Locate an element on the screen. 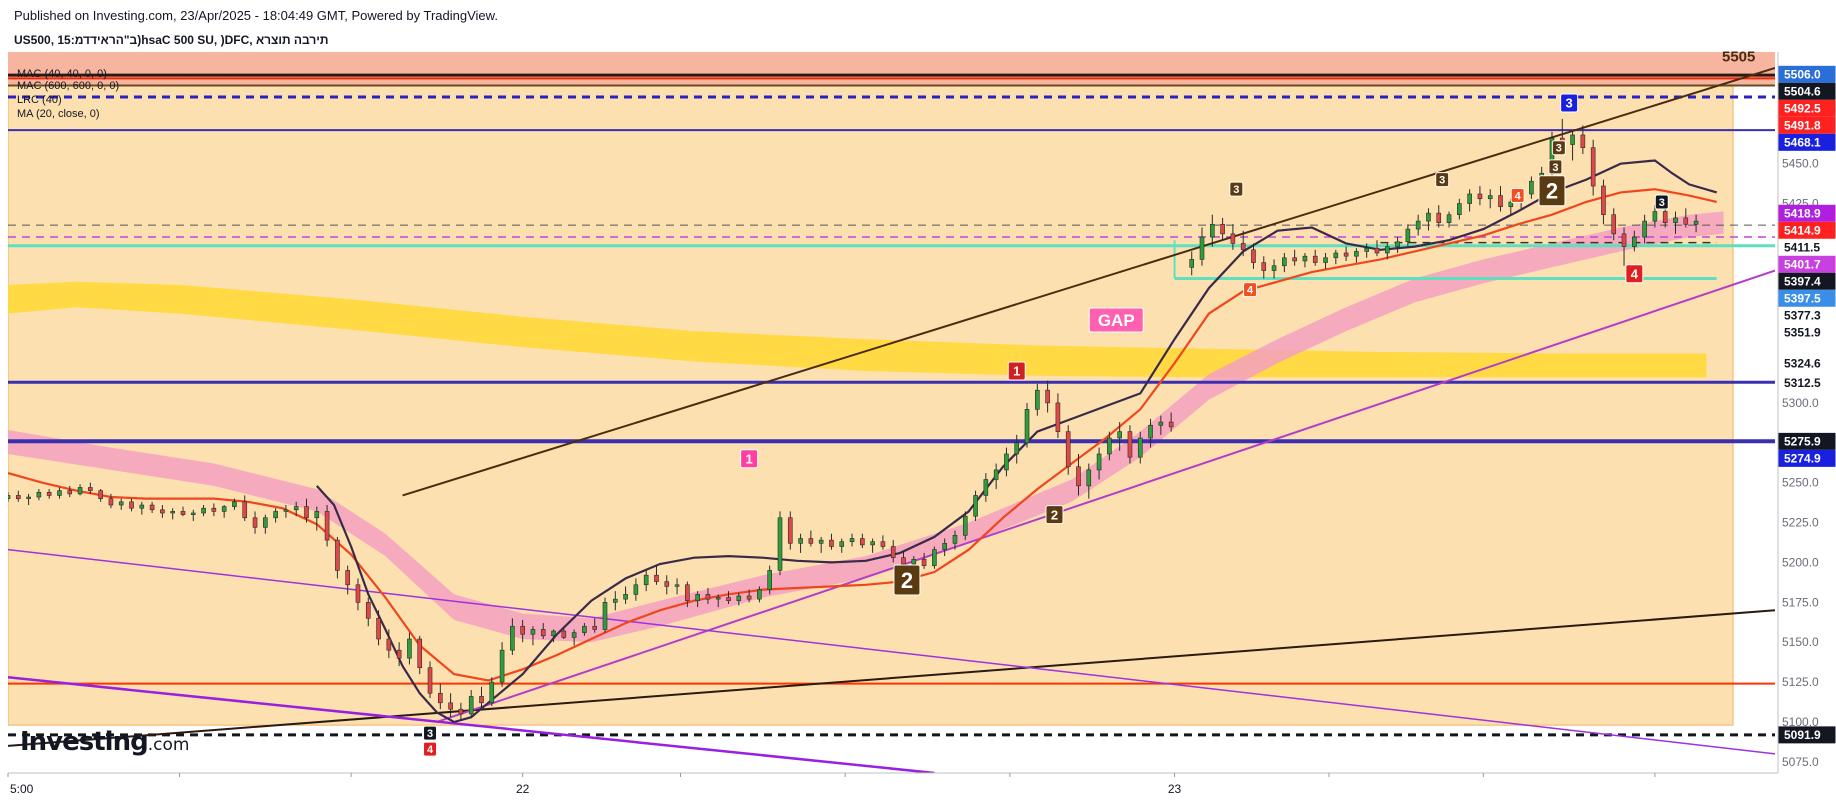 The width and height of the screenshot is (1836, 808). wave-label: 1 is located at coordinates (748, 458).